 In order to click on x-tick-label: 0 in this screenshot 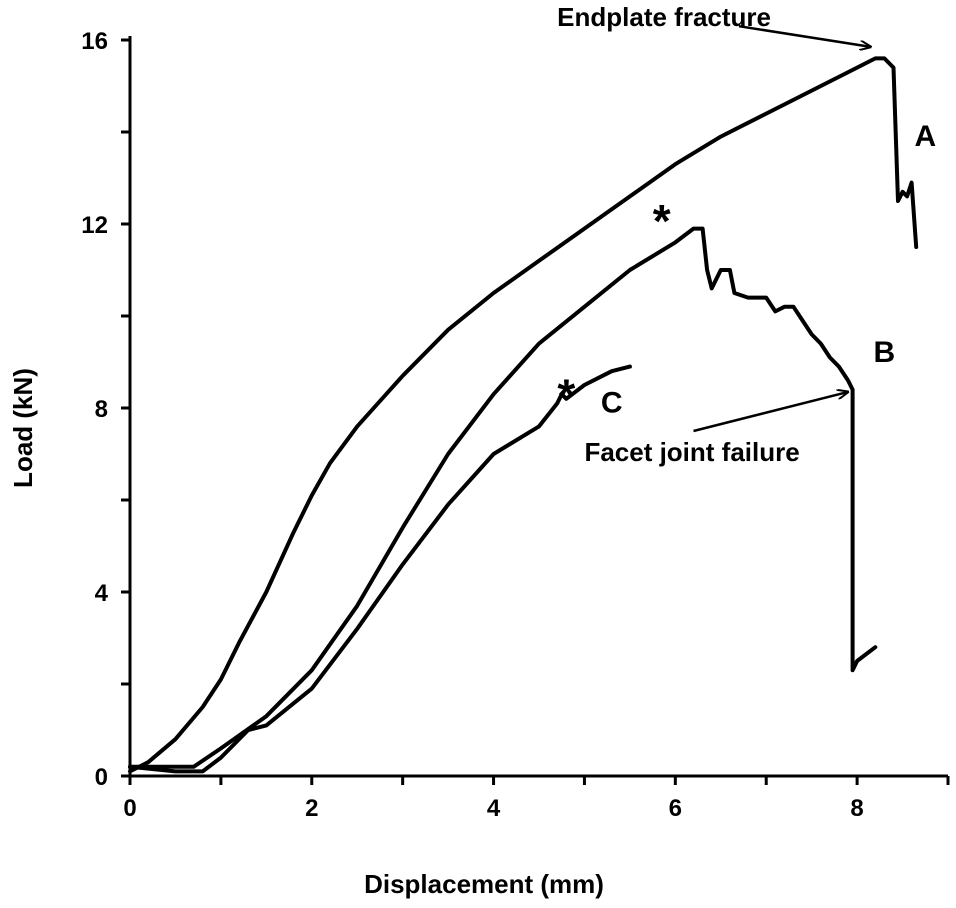, I will do `click(129, 808)`.